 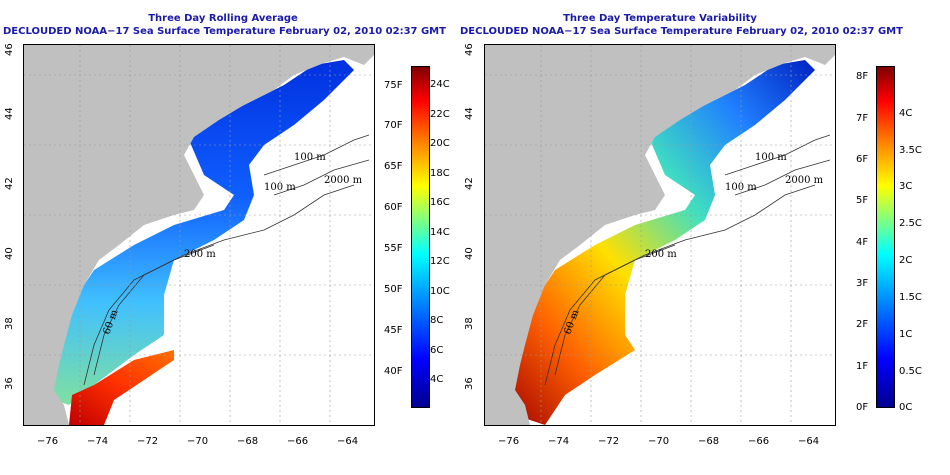 I want to click on colorbar-label: 3F, so click(x=862, y=283).